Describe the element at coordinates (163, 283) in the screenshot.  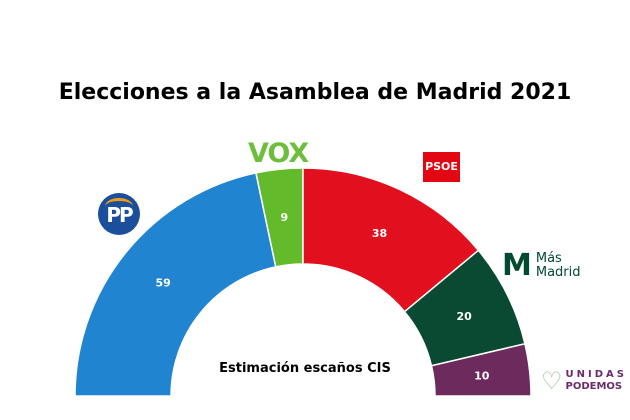
I see `seat-label-pp: 59` at that location.